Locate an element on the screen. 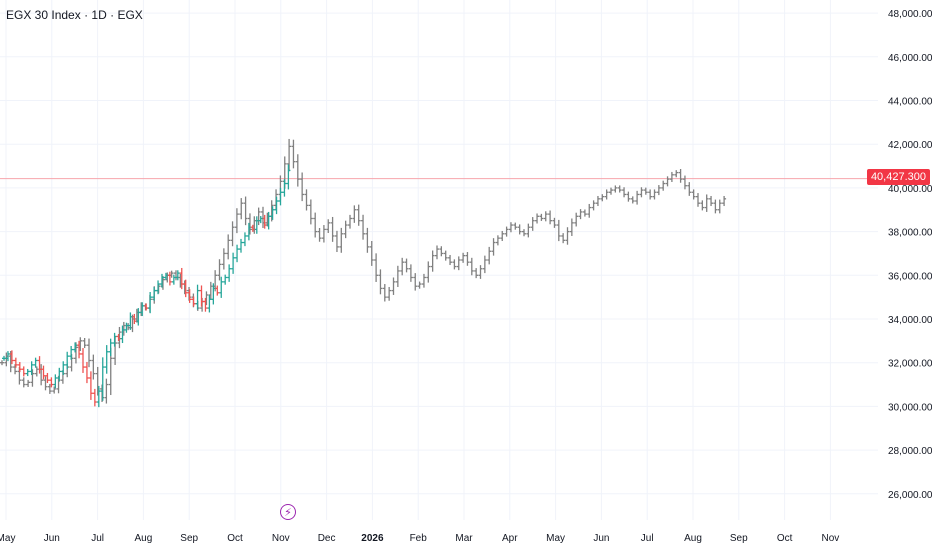 The height and width of the screenshot is (550, 932). y-tick-label: 44,000.000 is located at coordinates (910, 102).